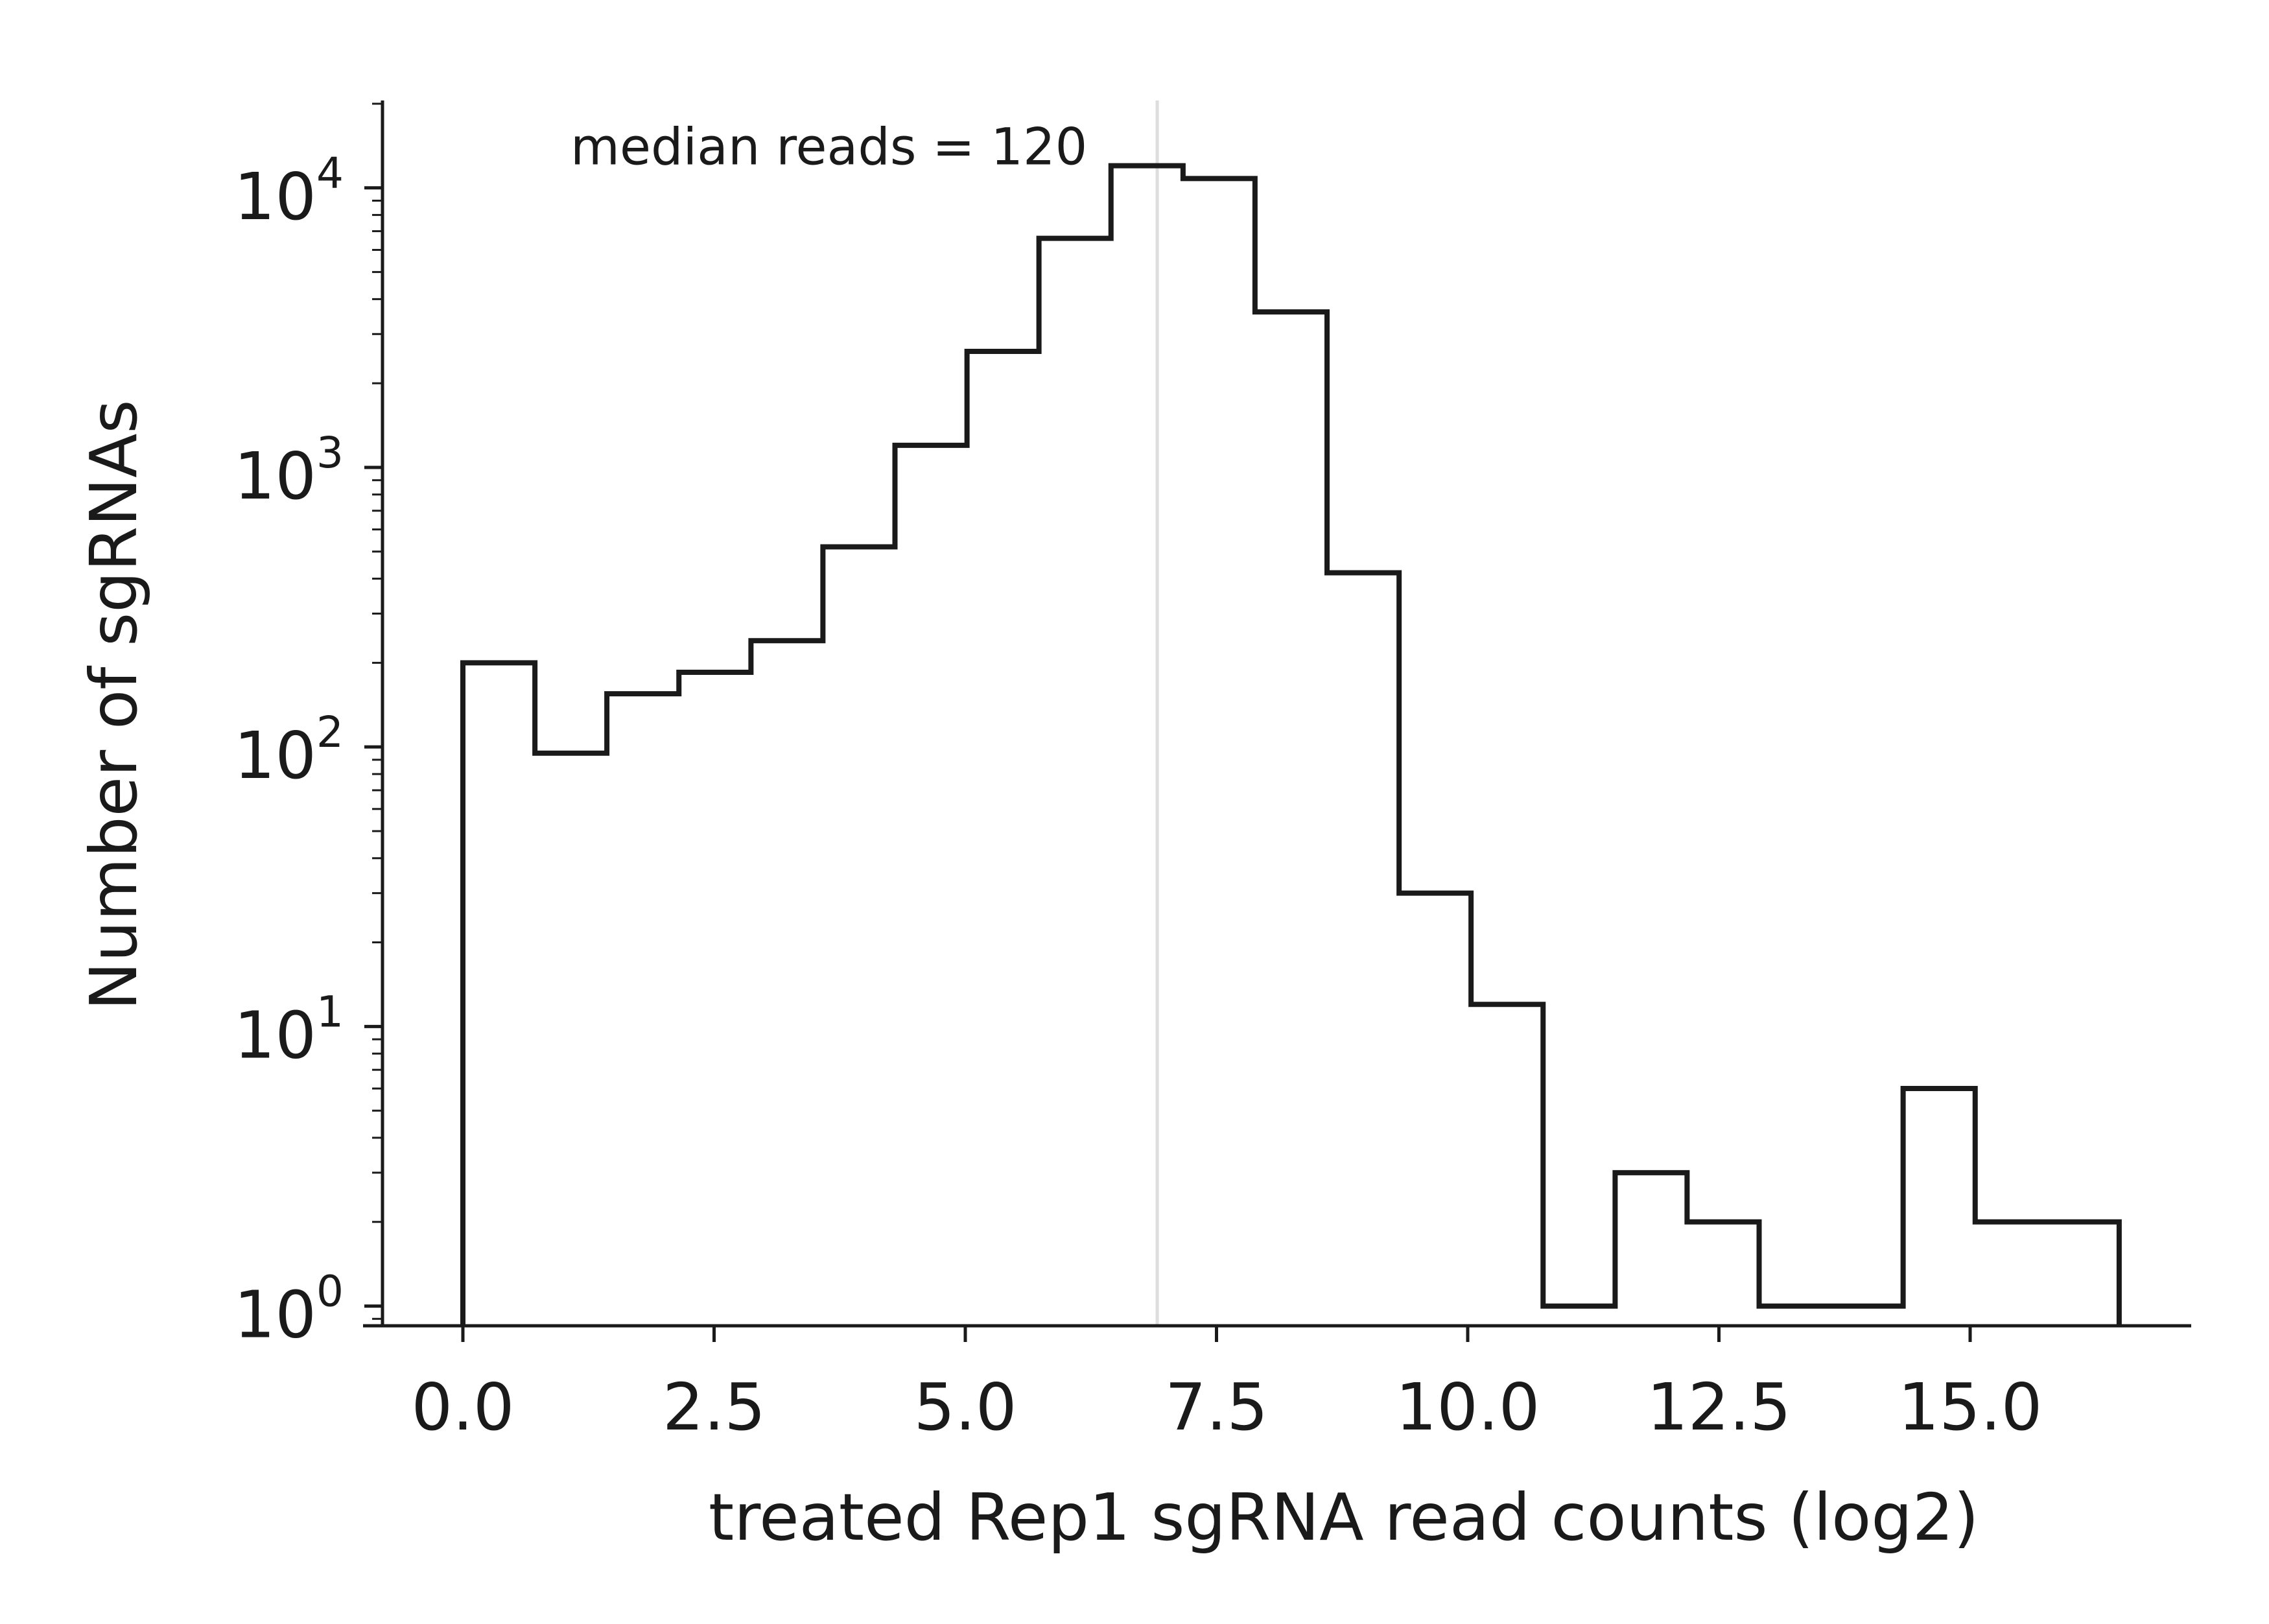  I want to click on x-tick-label: 15.0, so click(1970, 1407).